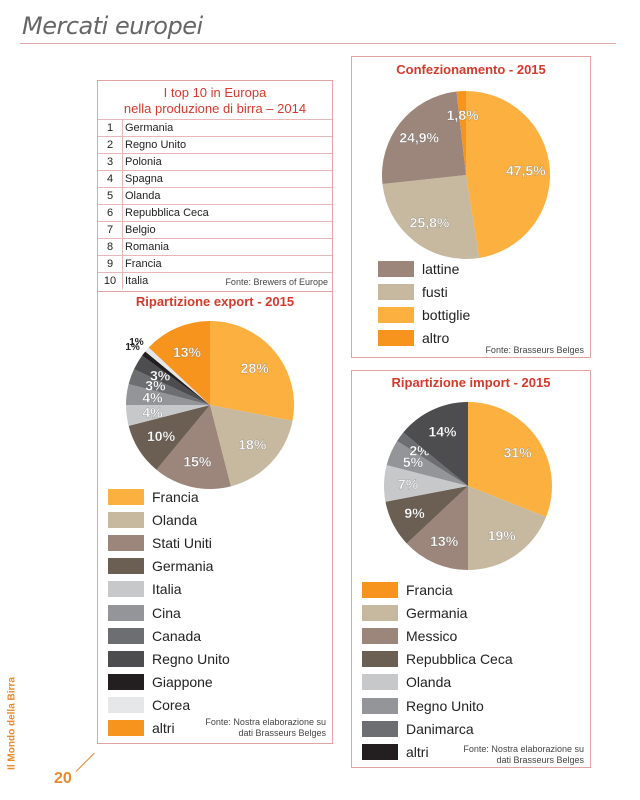  What do you see at coordinates (182, 542) in the screenshot?
I see `legend-label: Stati Uniti` at bounding box center [182, 542].